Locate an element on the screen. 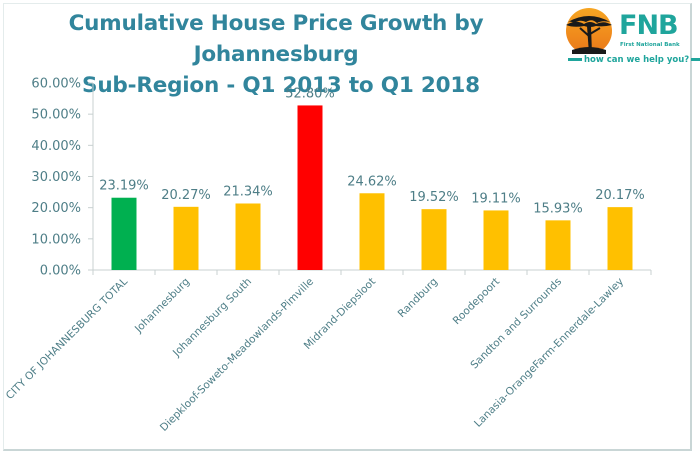 Image resolution: width=700 pixels, height=457 pixels. y-tick-label: 0.00% is located at coordinates (60, 271).